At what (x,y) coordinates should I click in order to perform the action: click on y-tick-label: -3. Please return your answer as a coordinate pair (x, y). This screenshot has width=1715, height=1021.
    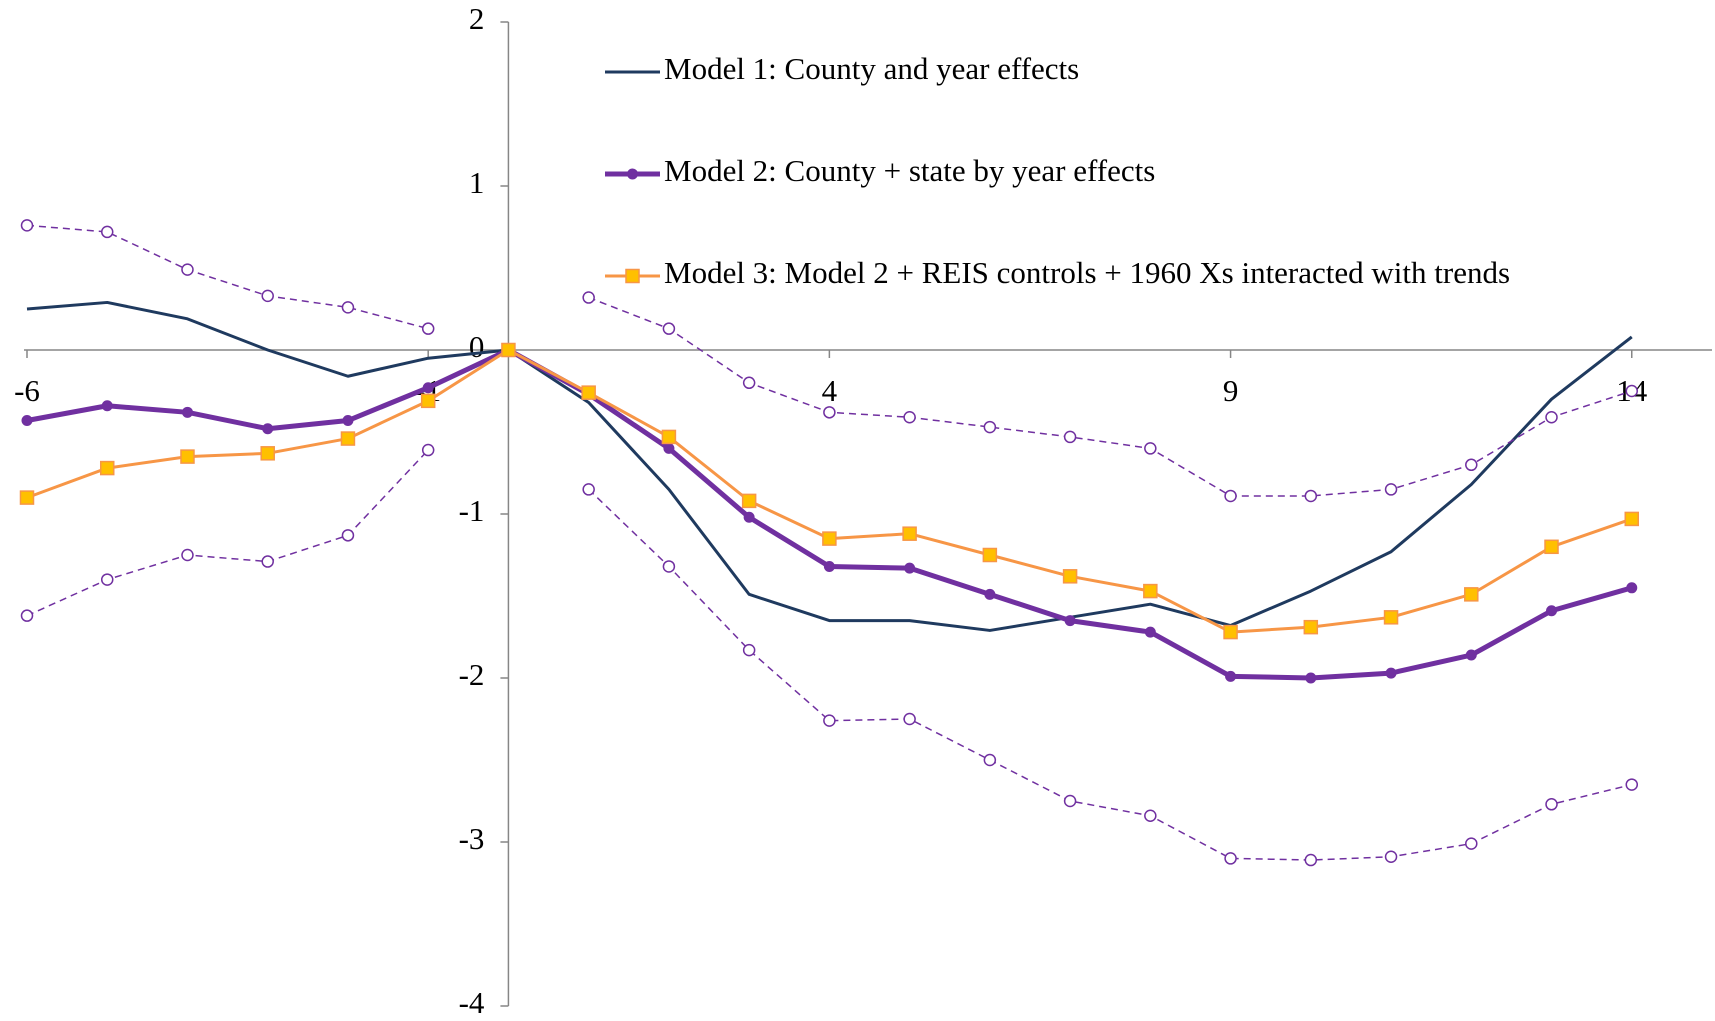
    Looking at the image, I should click on (472, 838).